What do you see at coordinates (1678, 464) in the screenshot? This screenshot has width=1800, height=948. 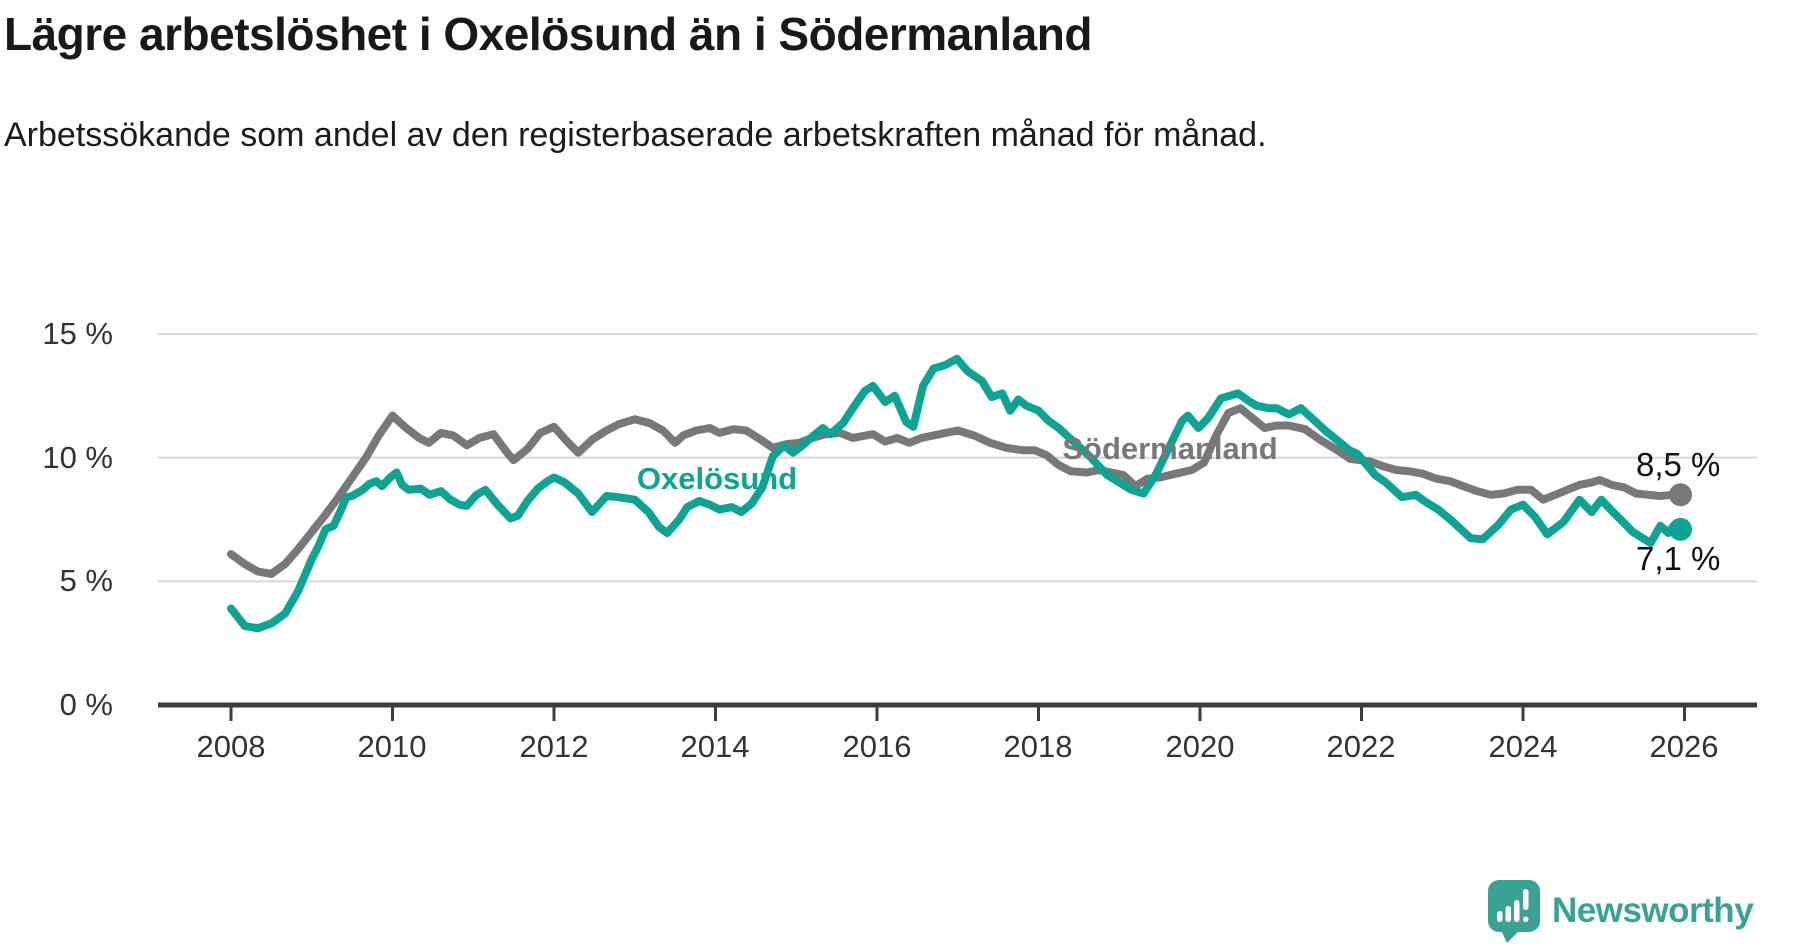 I see `end-value-label-sodermanland: 8,5 %` at bounding box center [1678, 464].